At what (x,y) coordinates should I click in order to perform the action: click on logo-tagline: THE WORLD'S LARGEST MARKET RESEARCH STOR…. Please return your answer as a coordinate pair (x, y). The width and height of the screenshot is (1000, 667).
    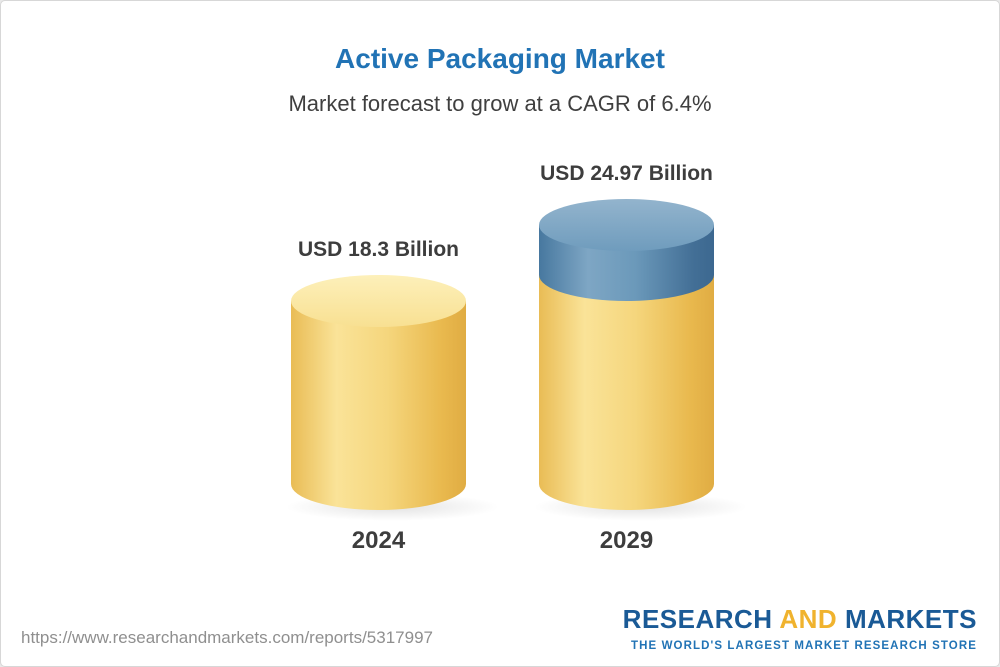
    Looking at the image, I should click on (804, 646).